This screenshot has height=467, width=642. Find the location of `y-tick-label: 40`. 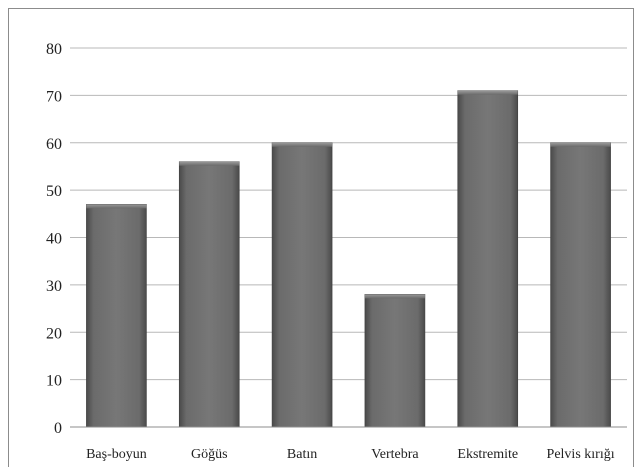

y-tick-label: 40 is located at coordinates (54, 239).